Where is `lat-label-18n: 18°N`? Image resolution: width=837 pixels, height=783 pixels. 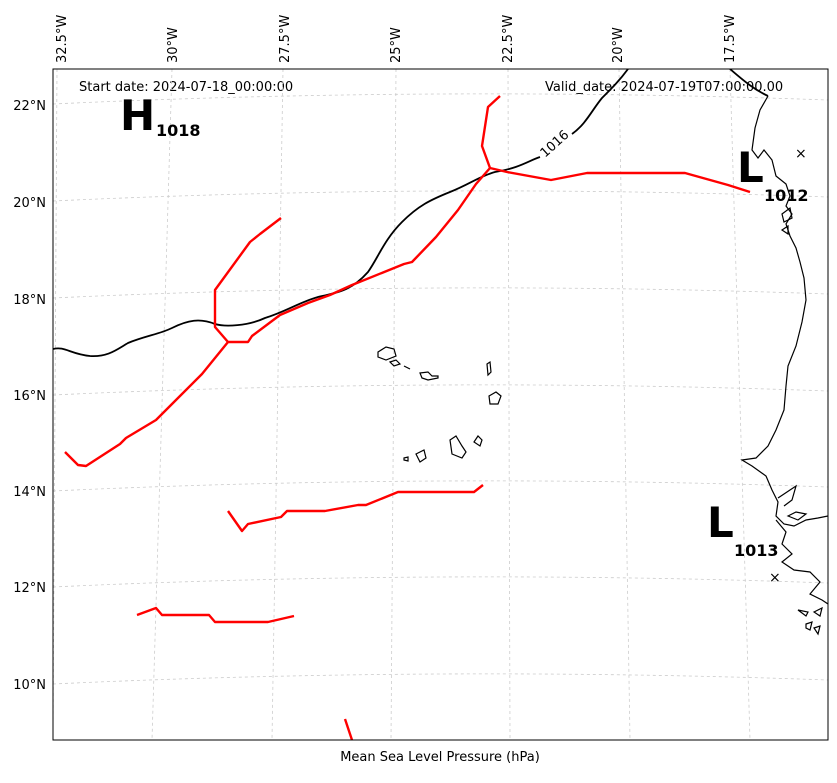
lat-label-18n: 18°N is located at coordinates (29, 300).